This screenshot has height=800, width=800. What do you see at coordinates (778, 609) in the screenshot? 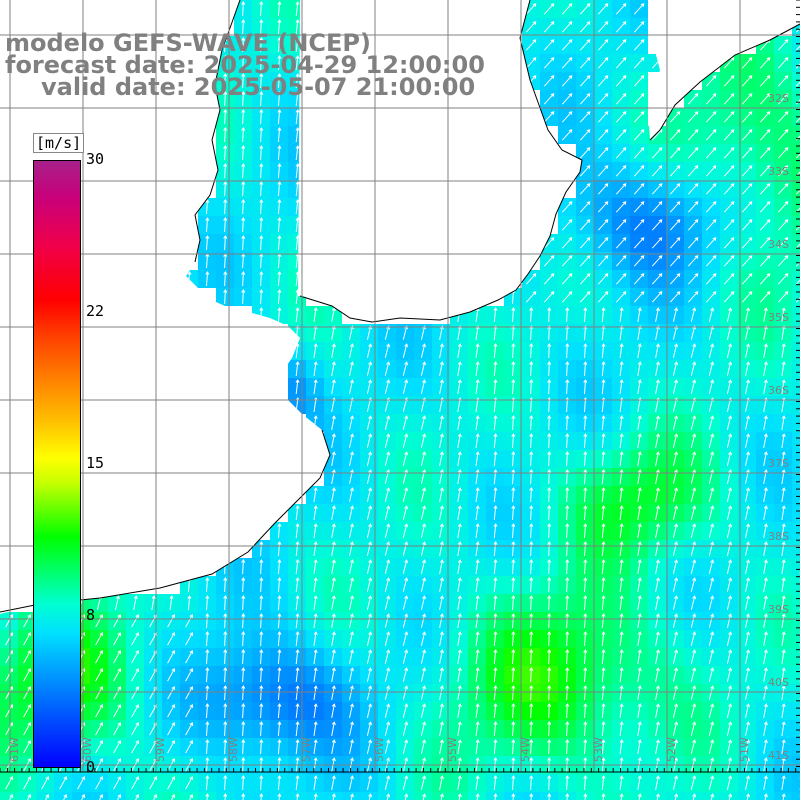
I see `latitude-label: 39S` at bounding box center [778, 609].